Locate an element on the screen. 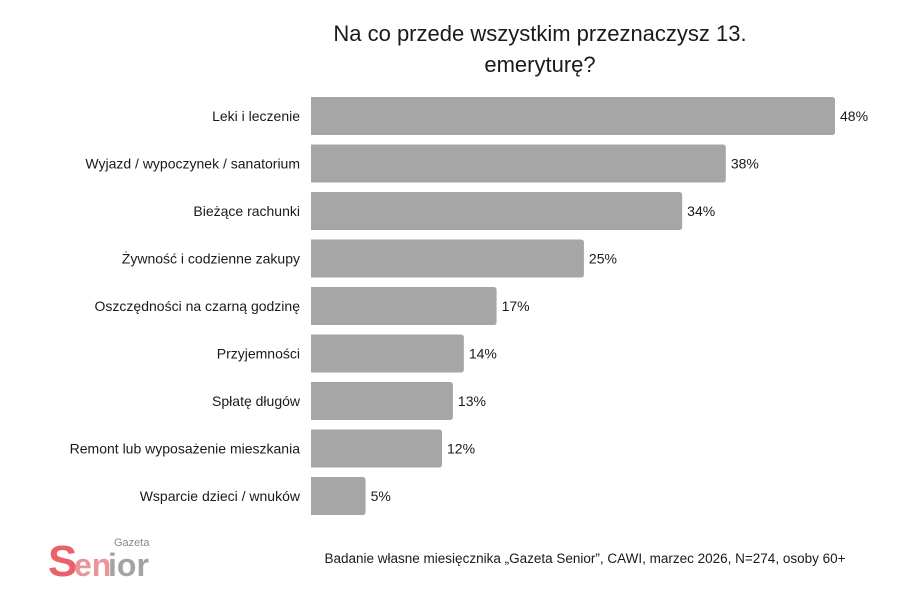 The width and height of the screenshot is (901, 610). svg-text: Gazeta is located at coordinates (132, 543).